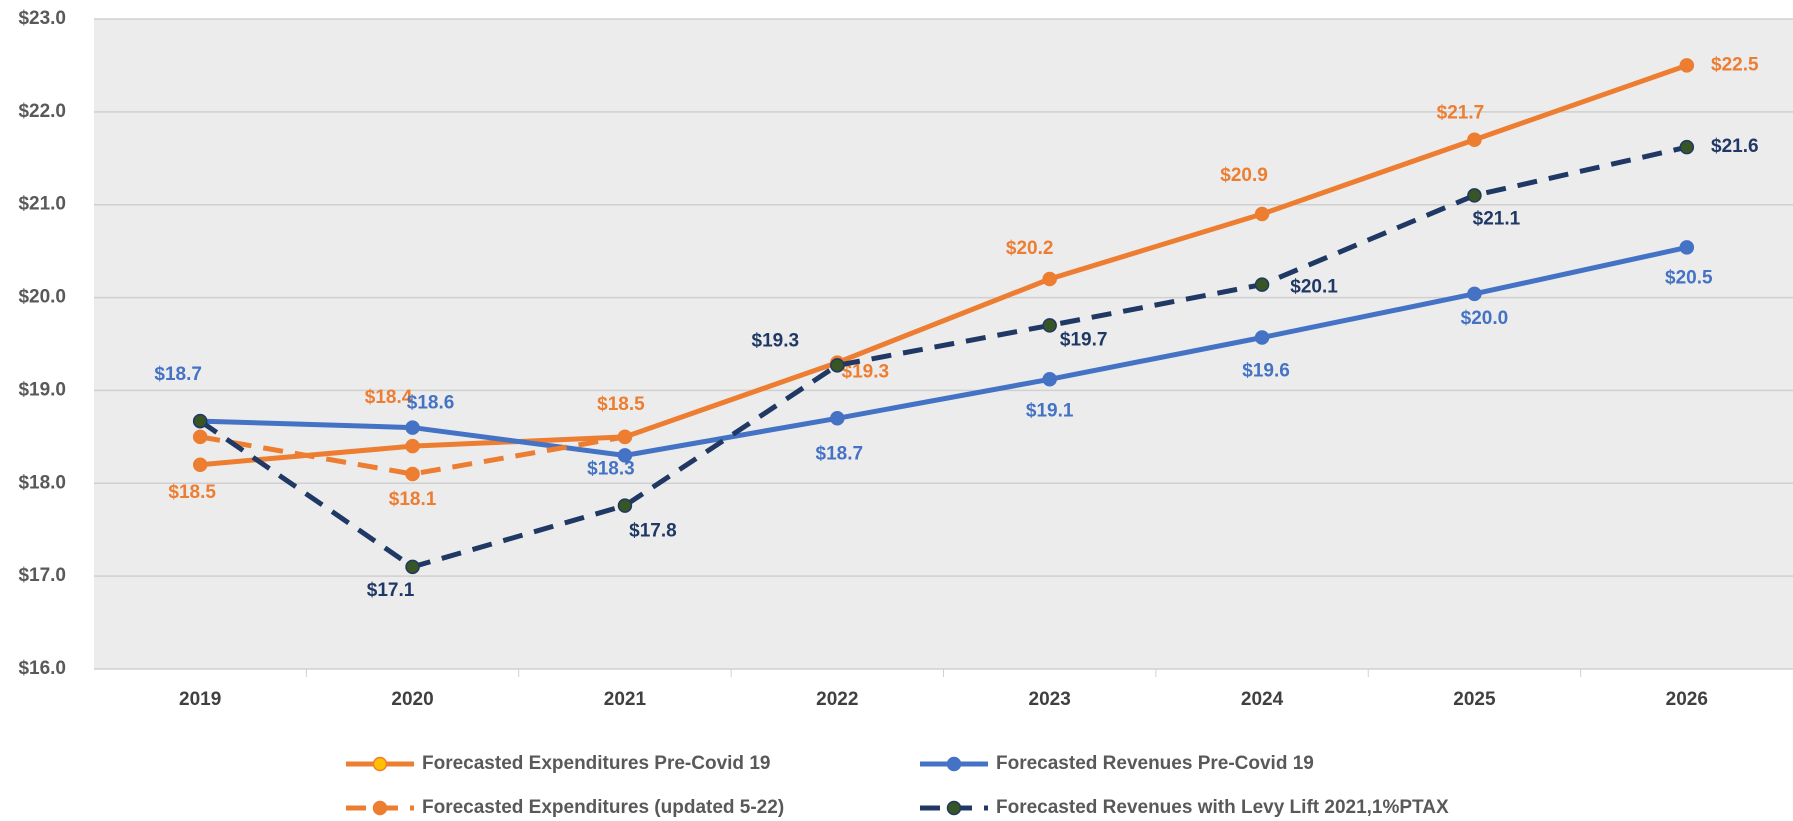  I want to click on data-label: $20.0, so click(1485, 318).